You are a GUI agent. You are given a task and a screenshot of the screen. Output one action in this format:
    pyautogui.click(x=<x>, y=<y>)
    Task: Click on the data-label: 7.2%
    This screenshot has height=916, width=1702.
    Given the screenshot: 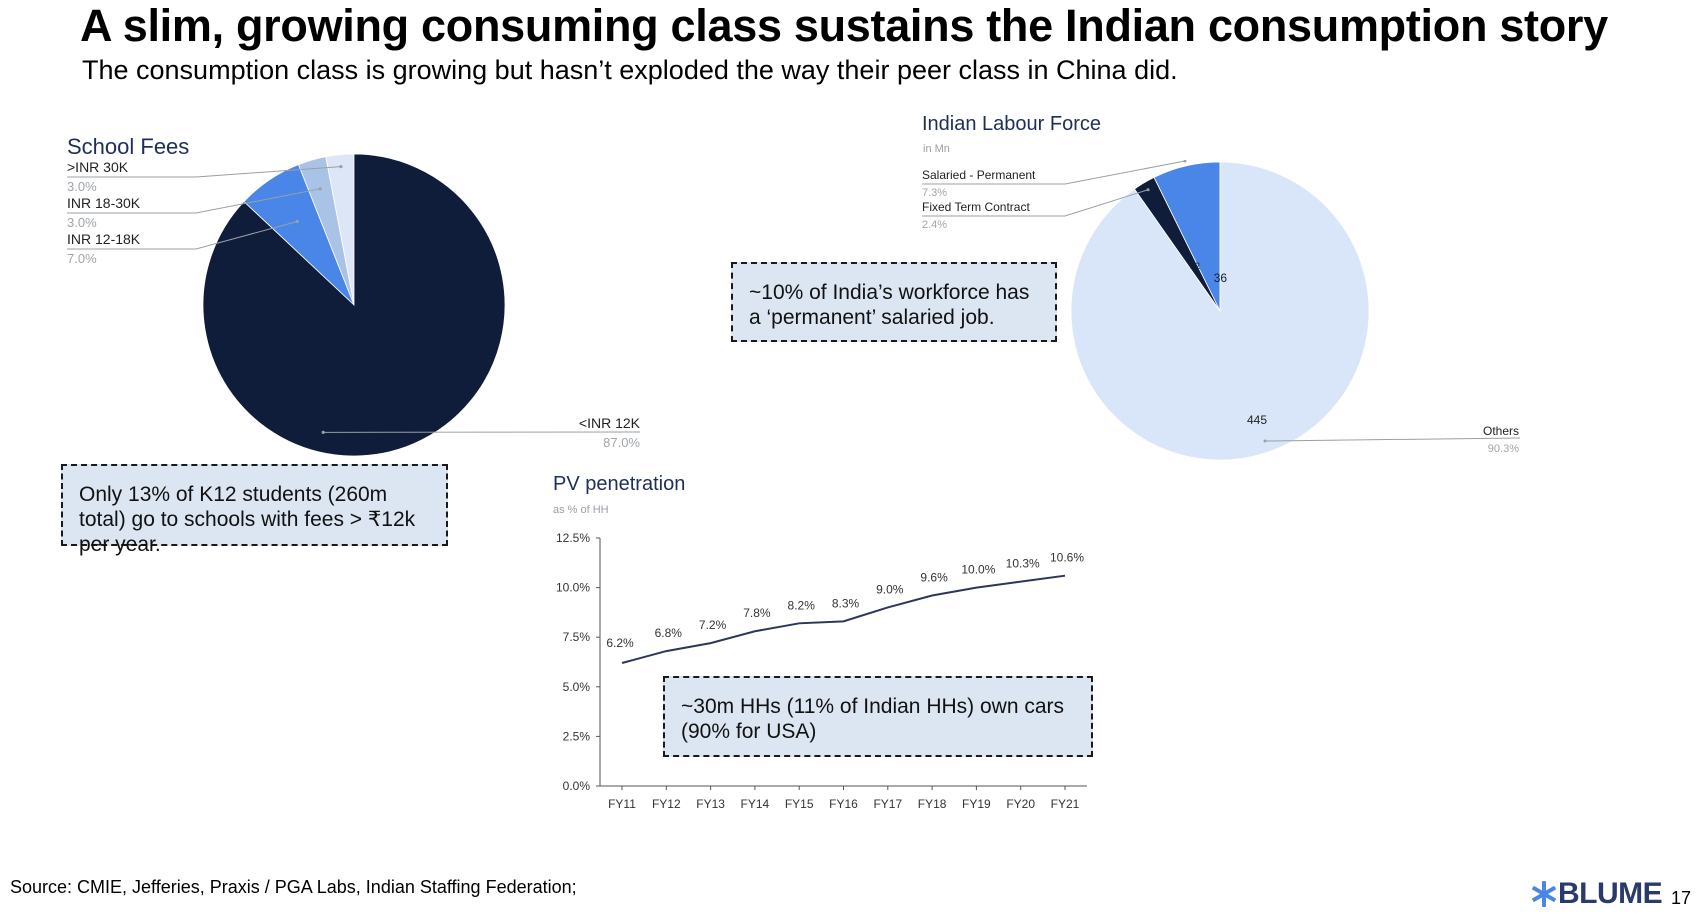 What is the action you would take?
    pyautogui.click(x=713, y=625)
    